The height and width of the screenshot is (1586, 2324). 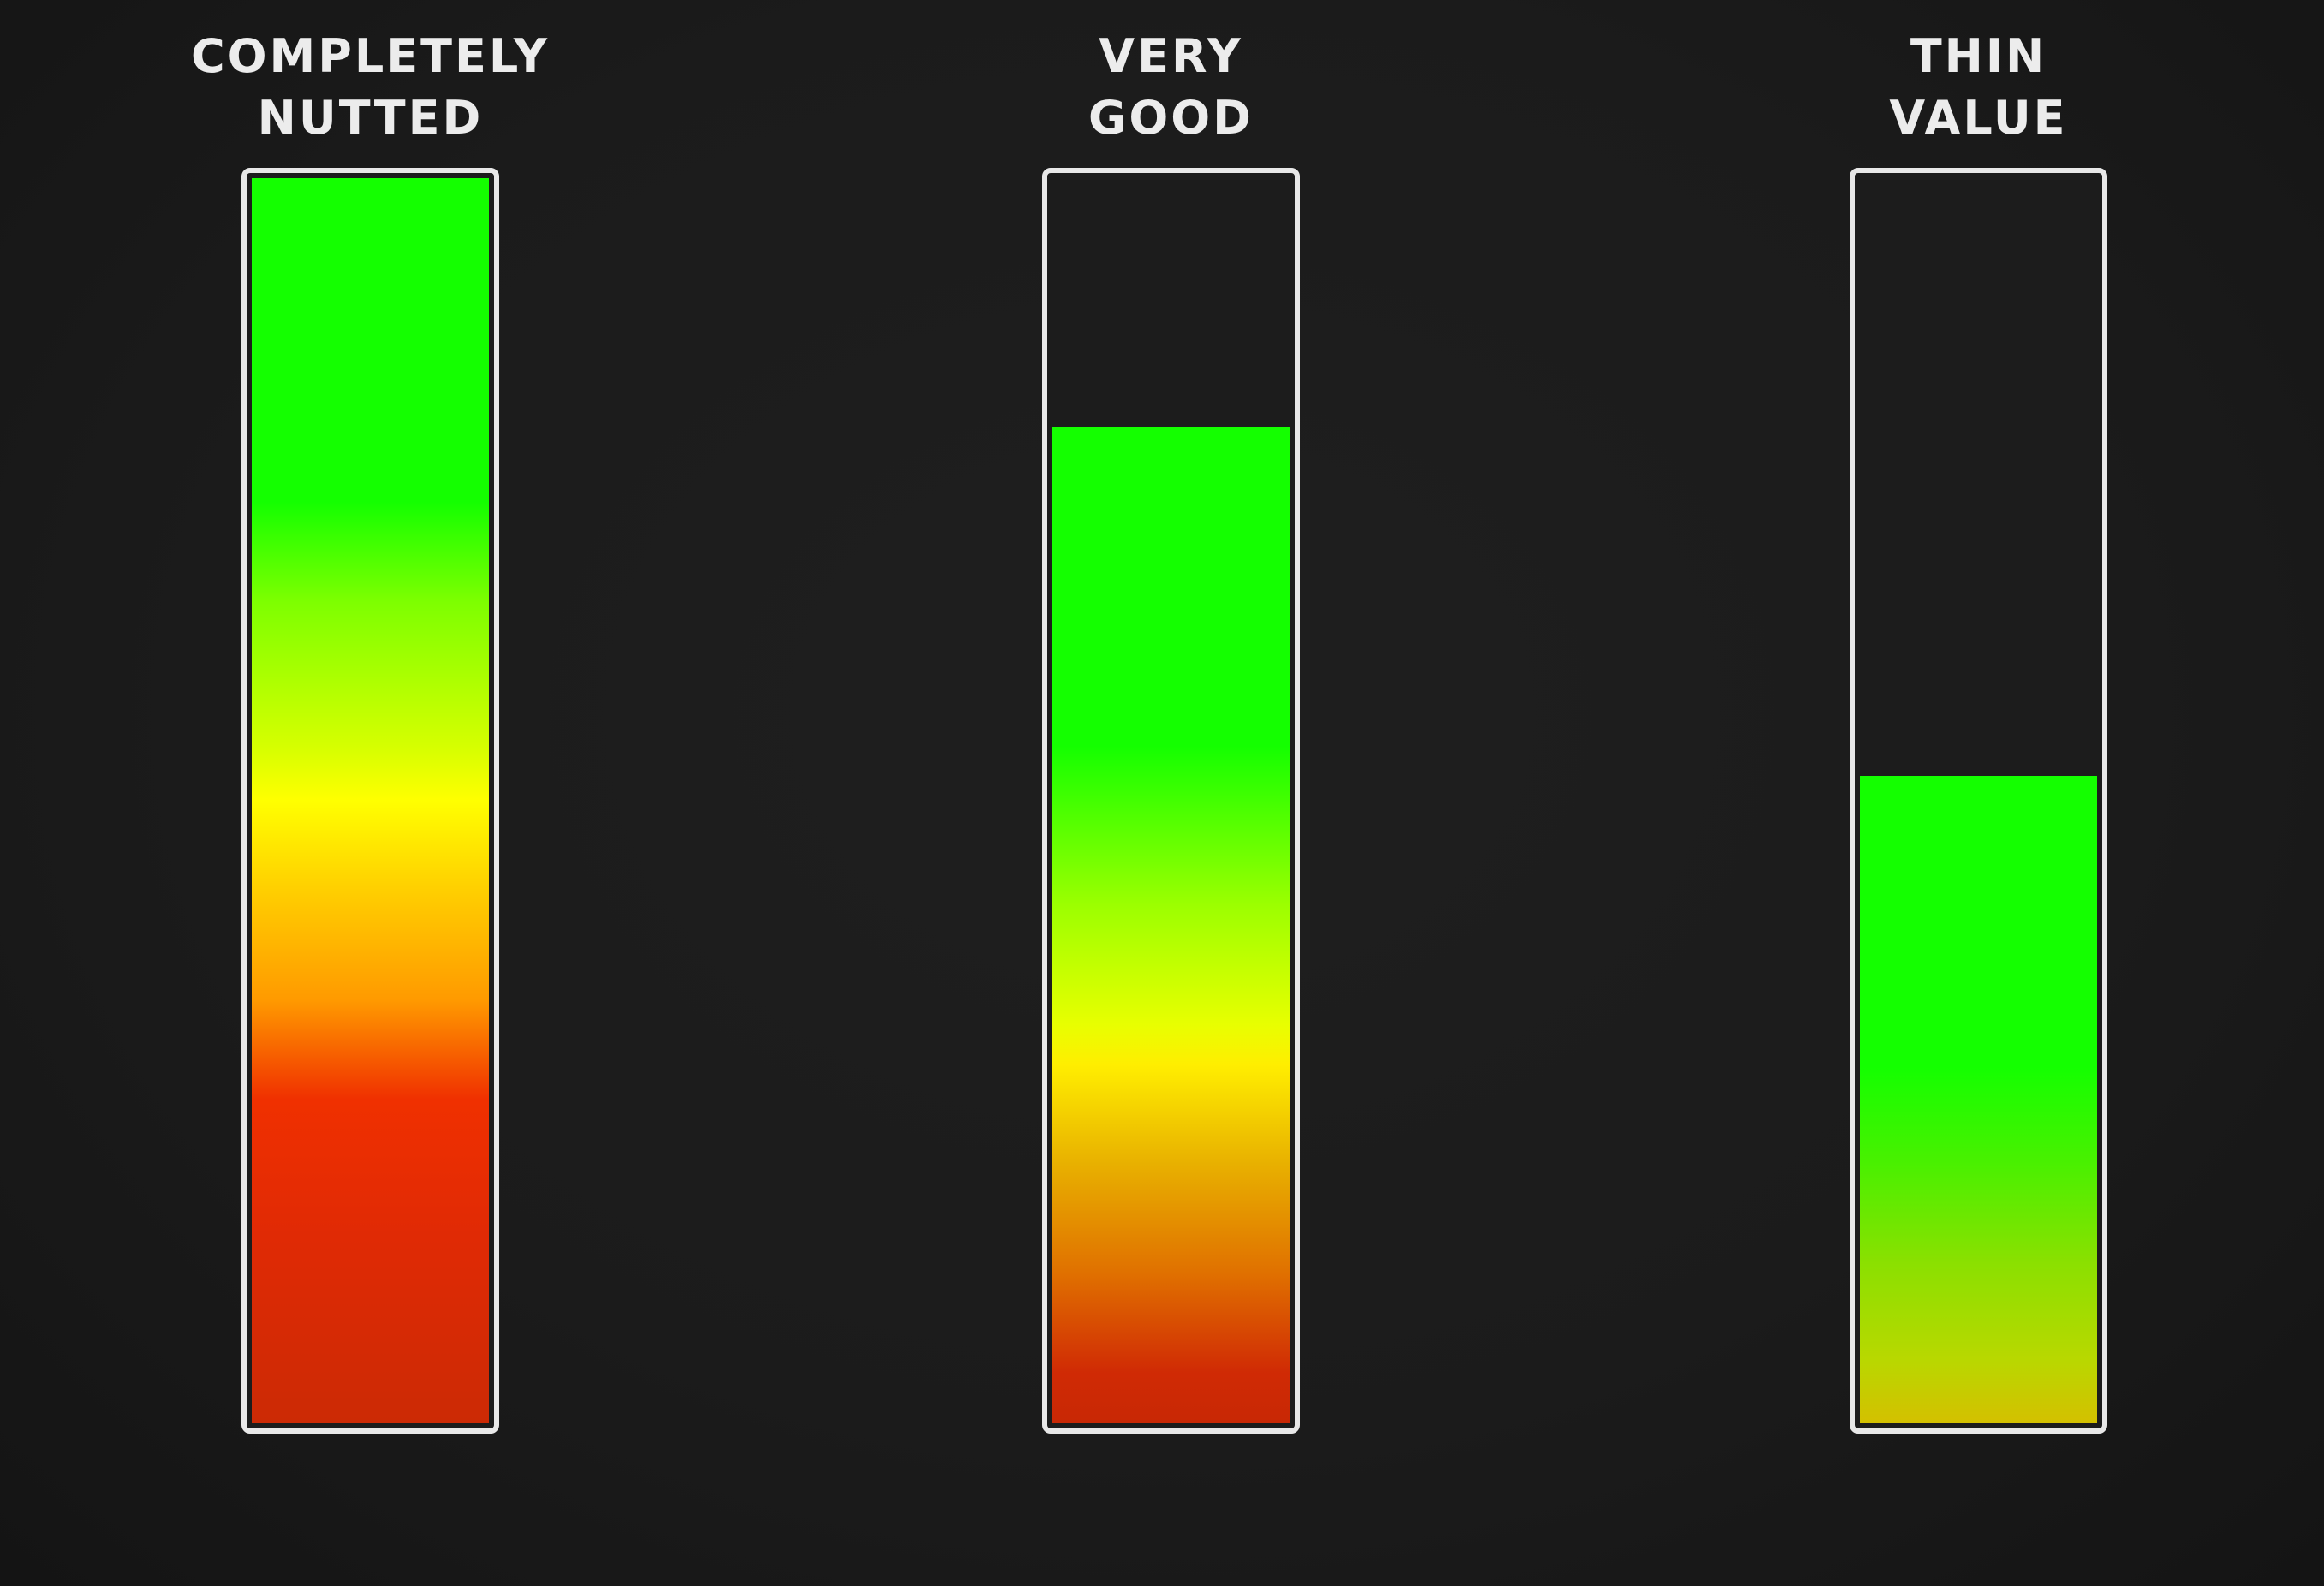 I want to click on meter-label: COMPLETELY NUTTED, so click(x=370, y=87).